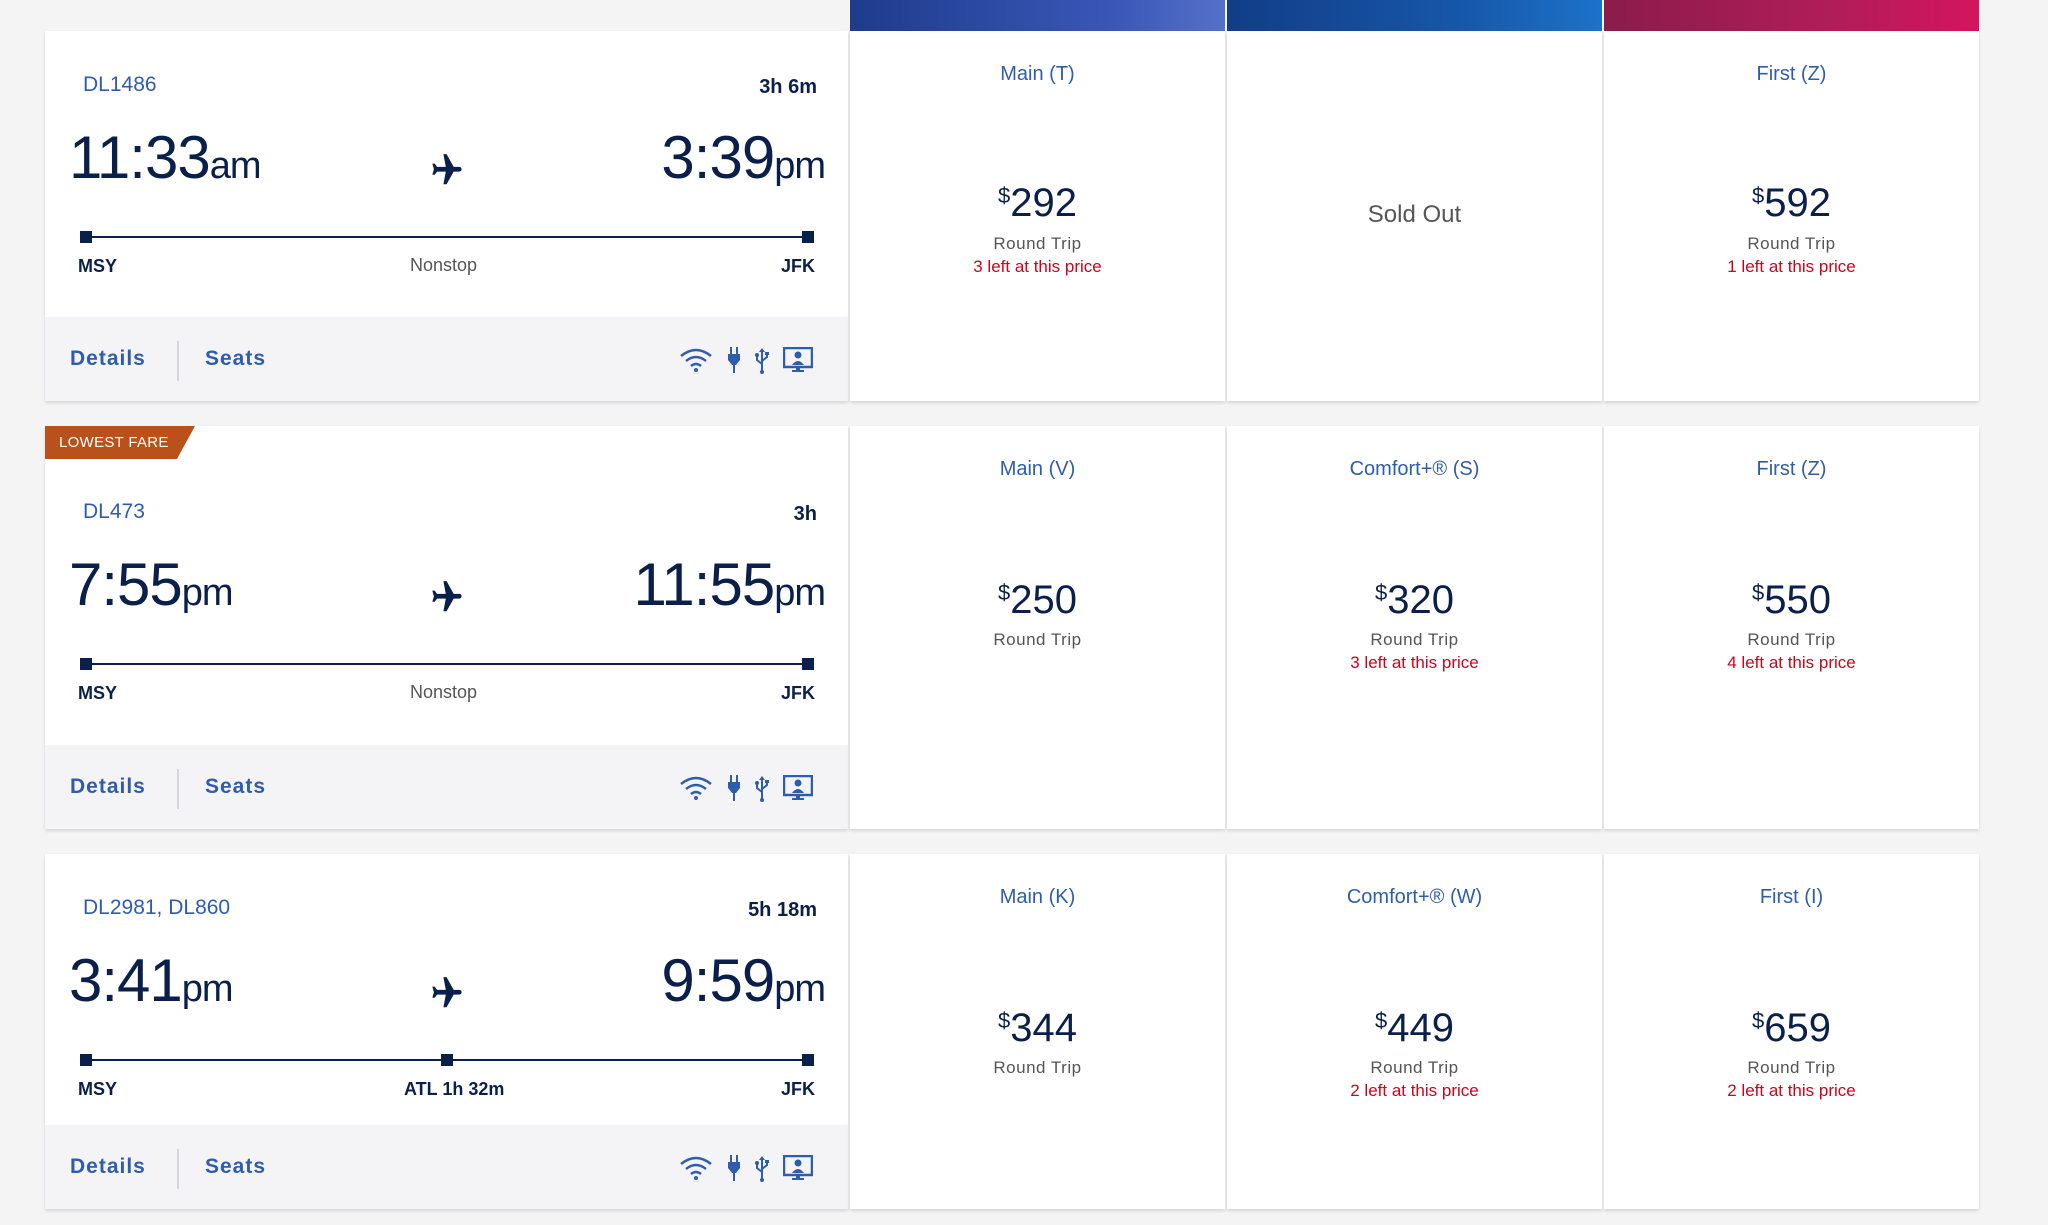 This screenshot has width=2048, height=1225. I want to click on airplane-icon, so click(447, 596).